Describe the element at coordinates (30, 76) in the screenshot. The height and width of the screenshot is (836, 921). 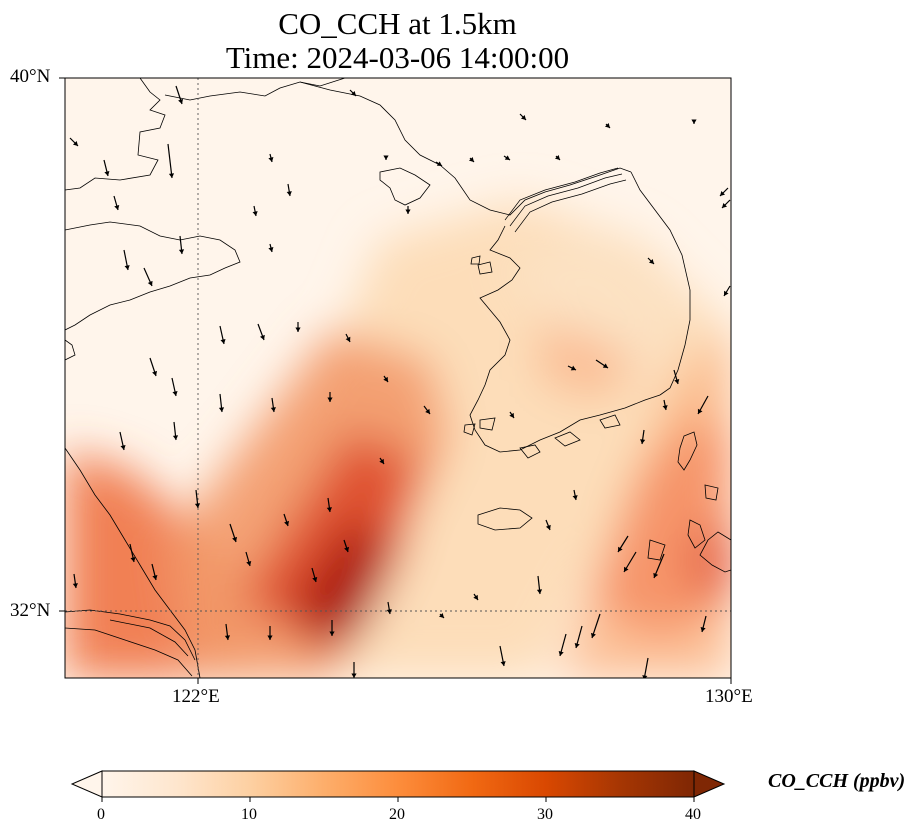
I see `lat-tick-40n: 40°N` at that location.